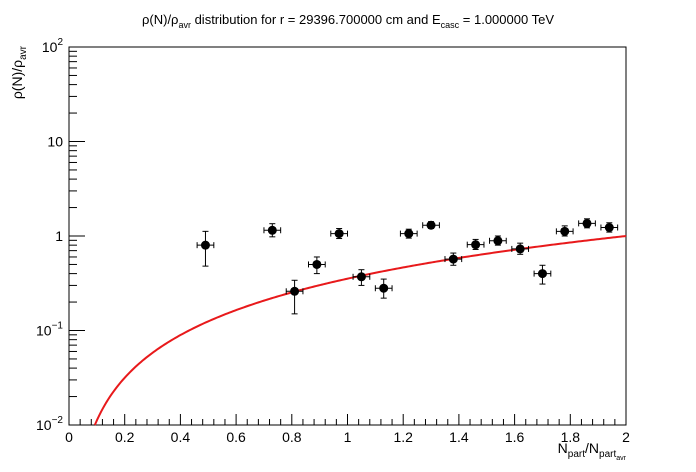  I want to click on x-axis-label-subsub: avr, so click(621, 458).